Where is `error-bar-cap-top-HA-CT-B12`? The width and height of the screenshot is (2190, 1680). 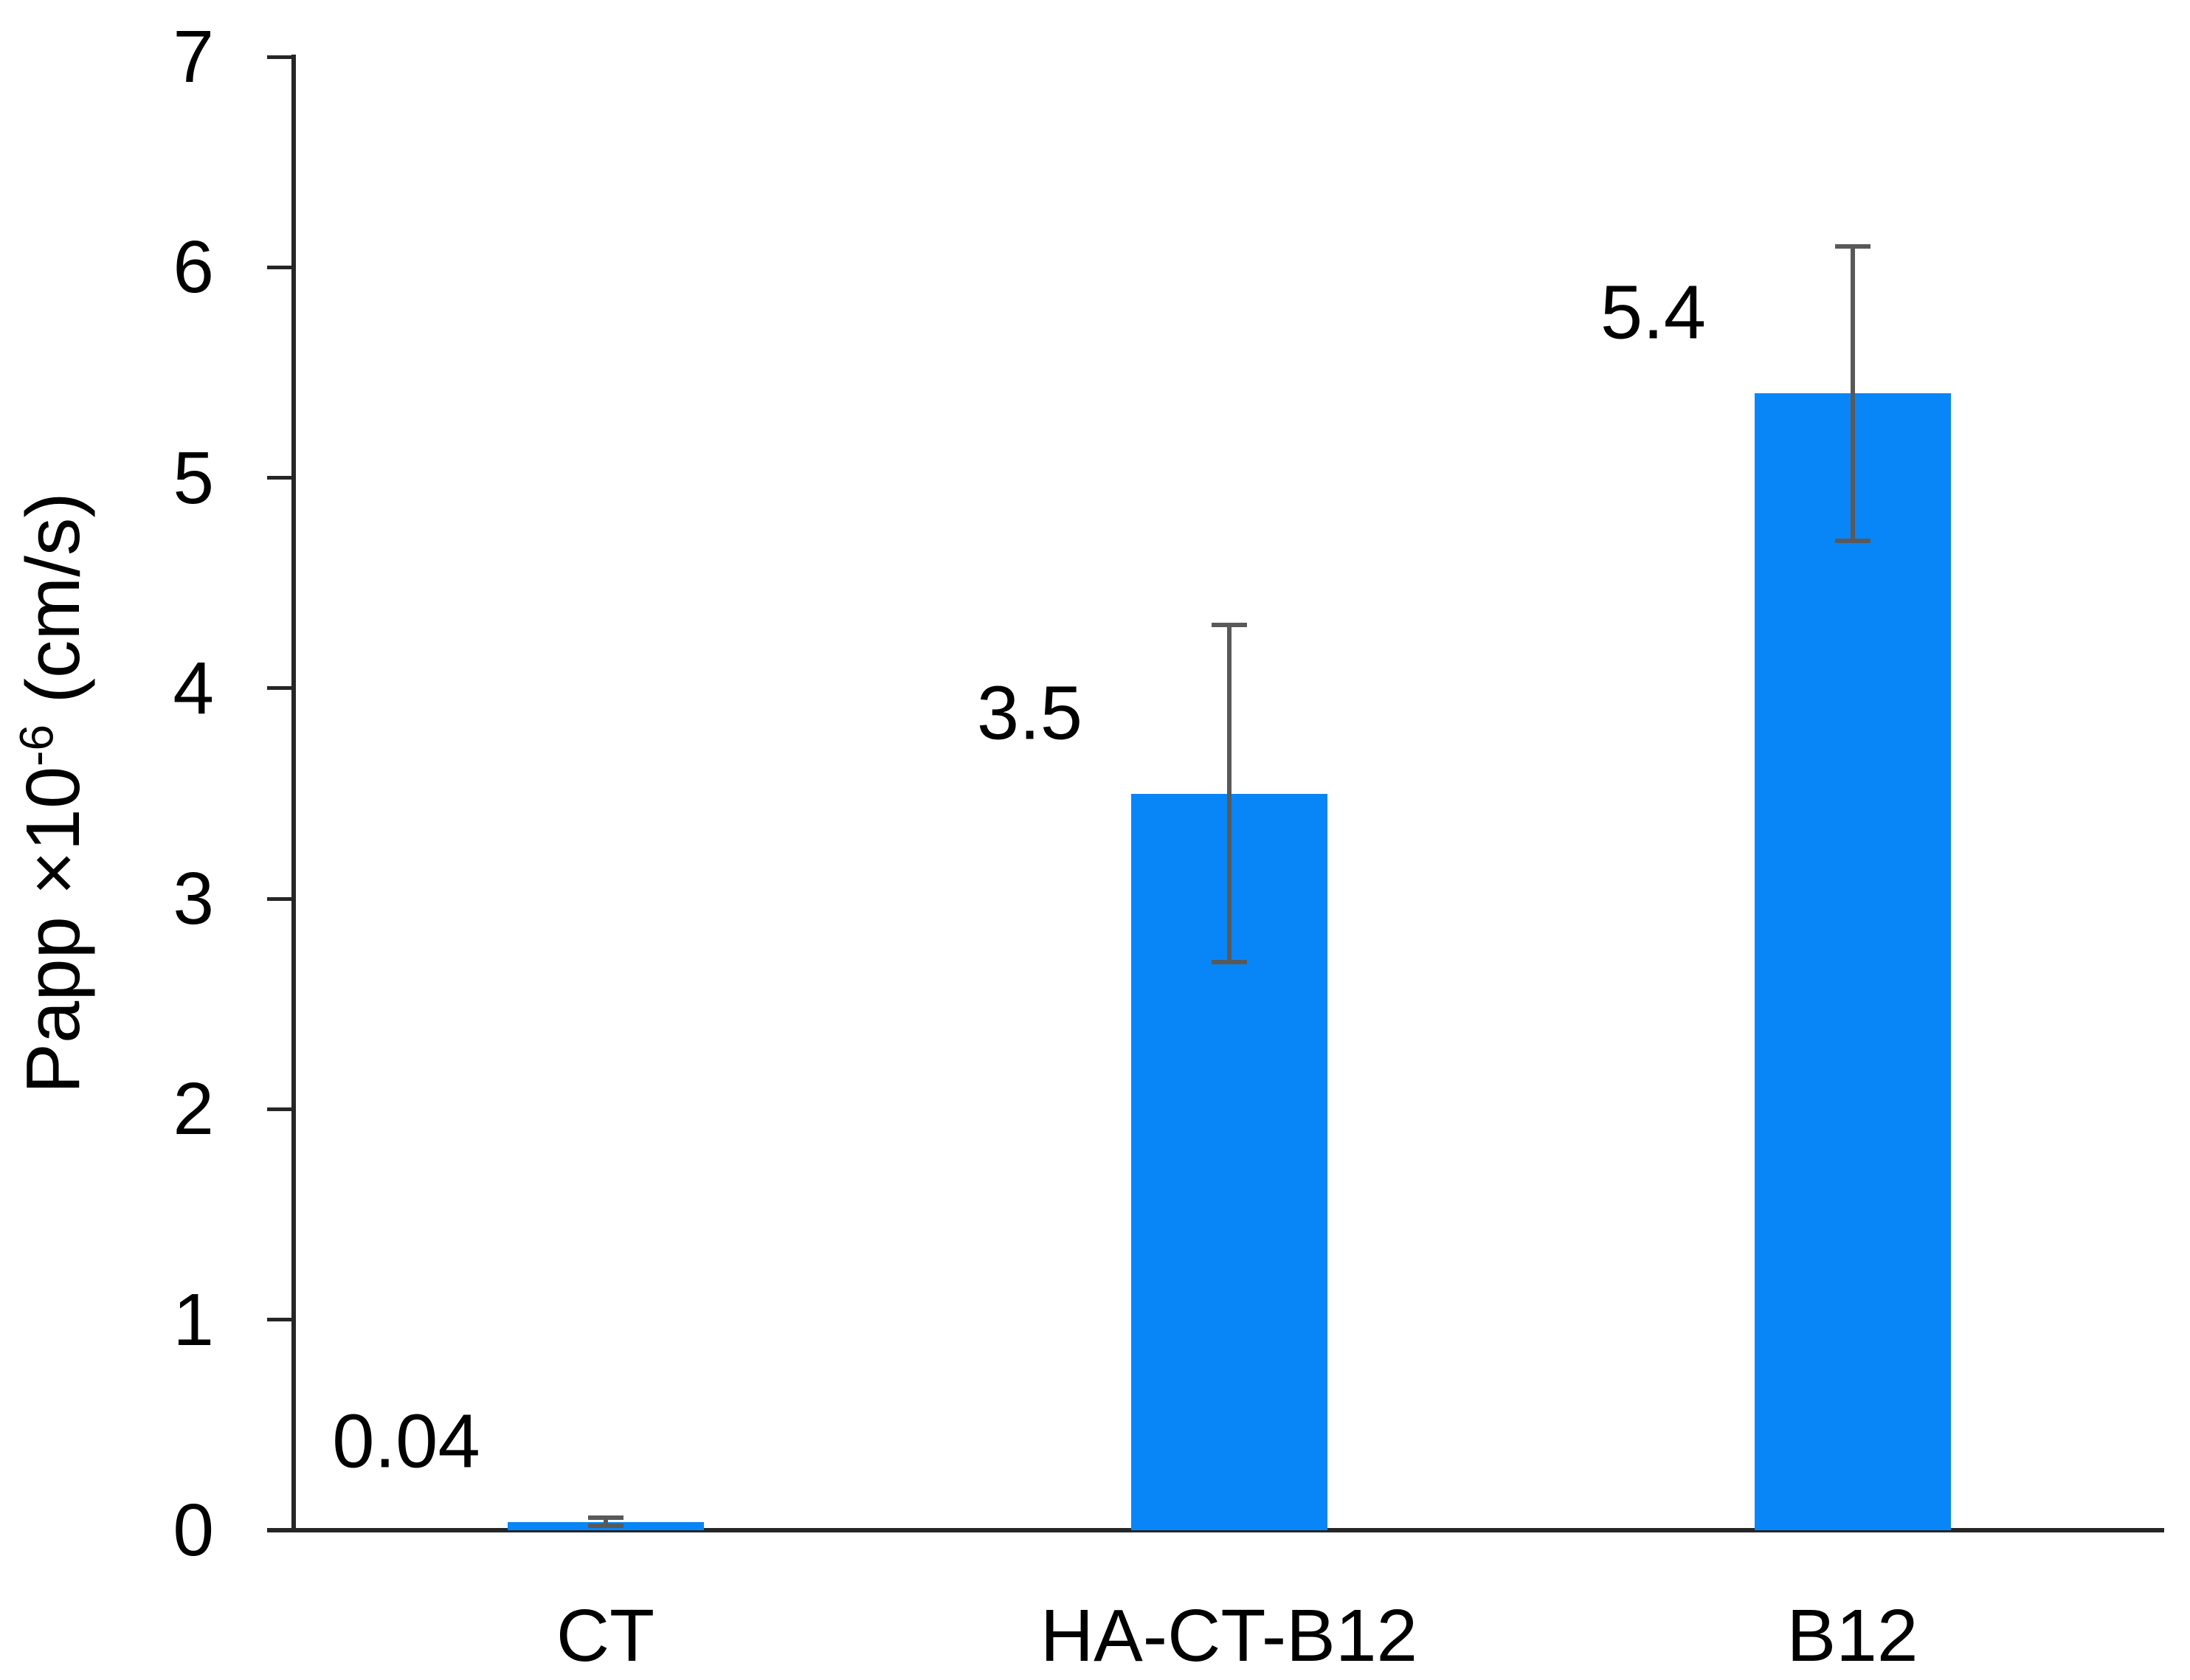 error-bar-cap-top-HA-CT-B12 is located at coordinates (1229, 625).